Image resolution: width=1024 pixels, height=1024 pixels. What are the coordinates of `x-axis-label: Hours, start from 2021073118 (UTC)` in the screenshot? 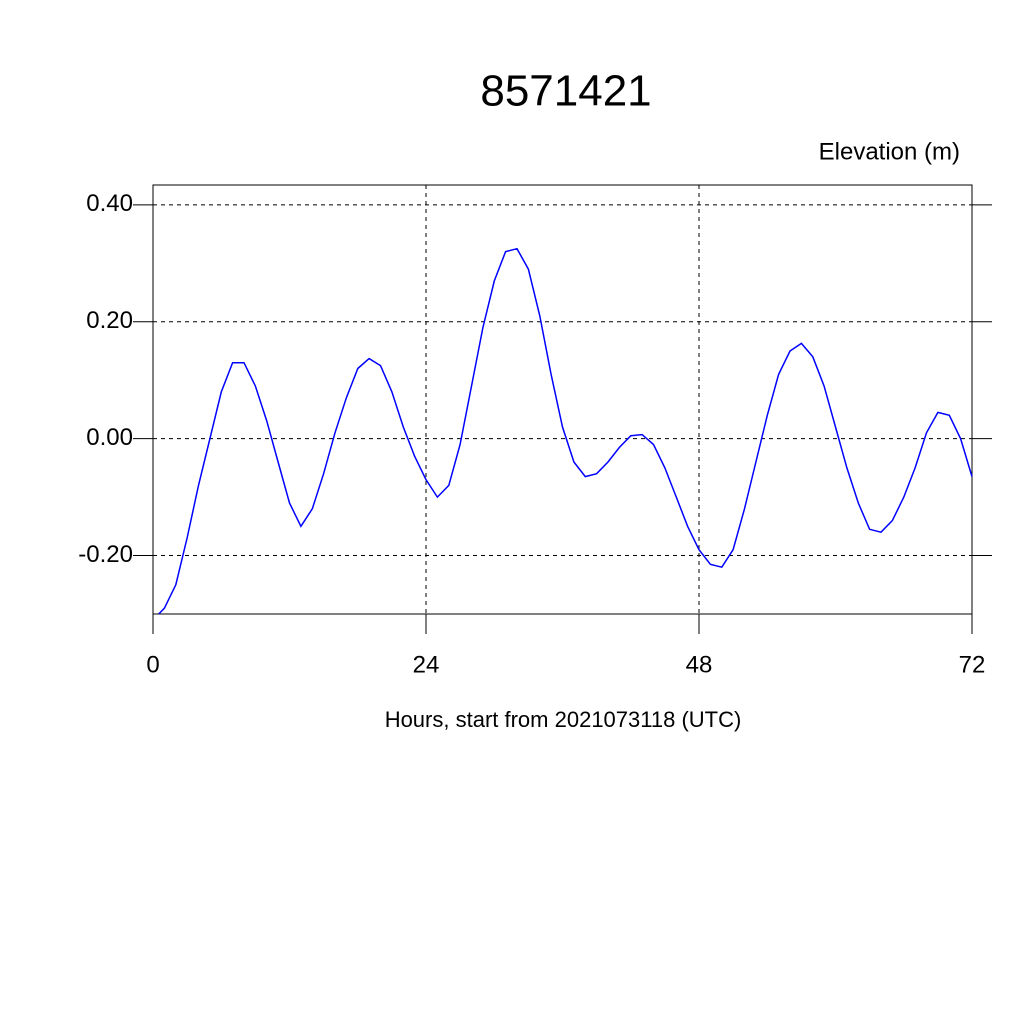 It's located at (563, 719).